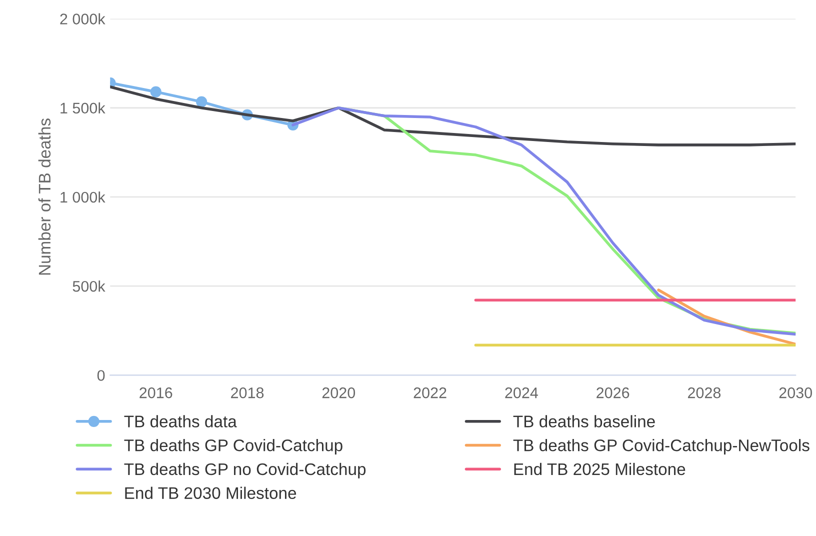  Describe the element at coordinates (210, 492) in the screenshot. I see `legend-label: End TB 2030 Milestone` at that location.